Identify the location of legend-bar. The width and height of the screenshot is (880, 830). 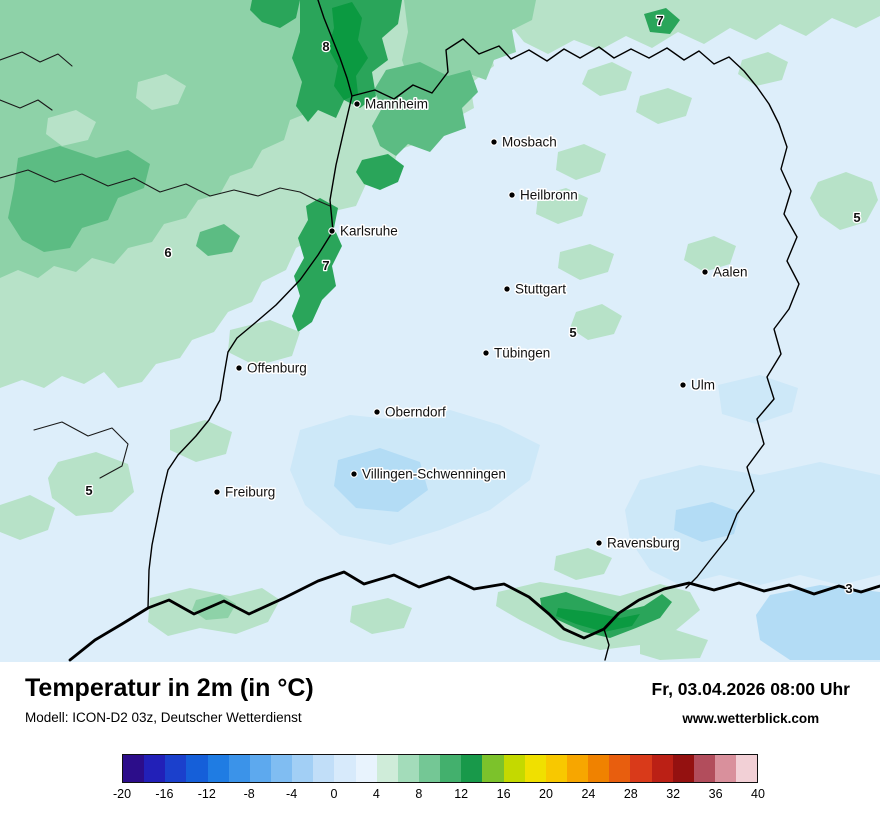
(440, 768).